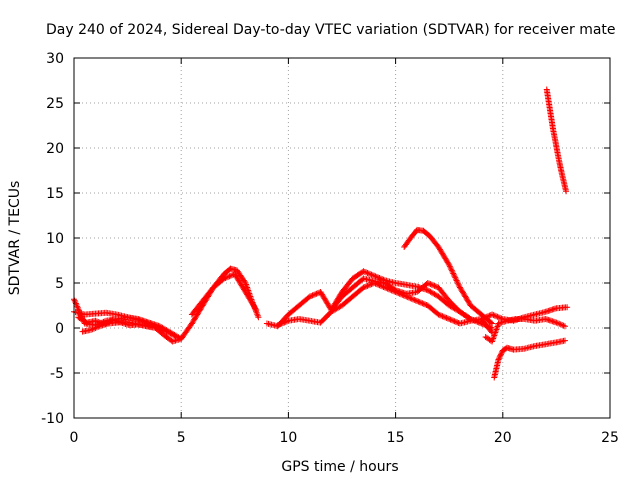 This screenshot has width=640, height=480. What do you see at coordinates (59, 329) in the screenshot?
I see `y-tick-label: 0` at bounding box center [59, 329].